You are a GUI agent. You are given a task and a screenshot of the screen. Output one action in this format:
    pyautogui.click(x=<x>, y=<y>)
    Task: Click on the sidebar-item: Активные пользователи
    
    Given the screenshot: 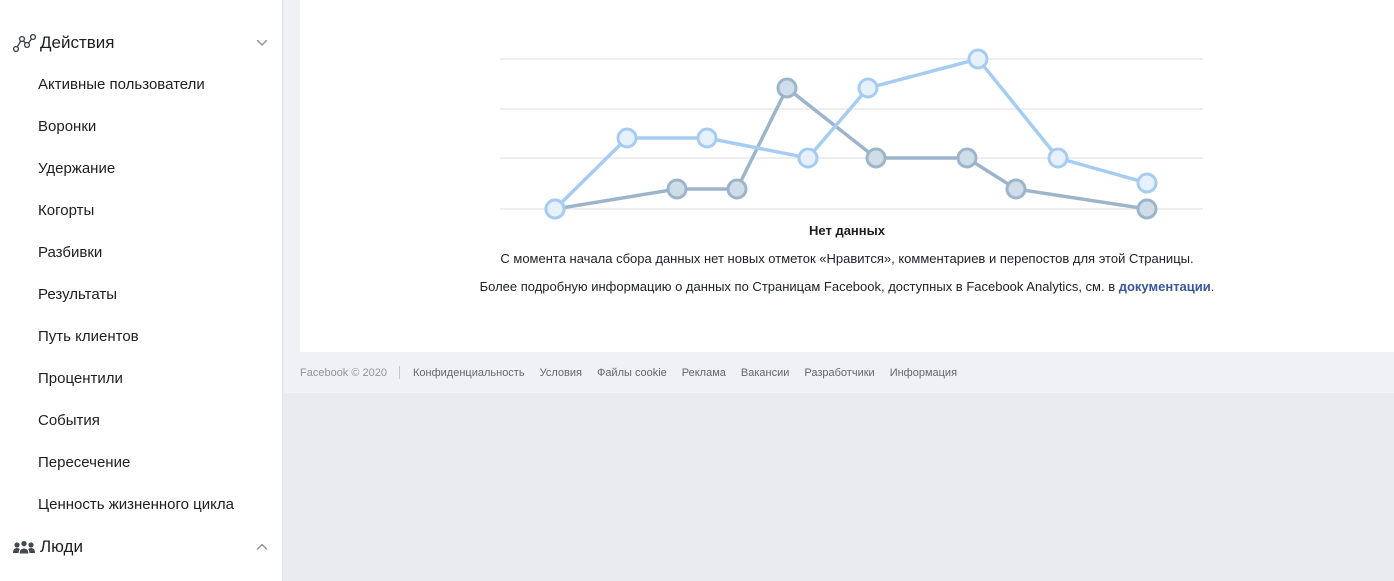 What is the action you would take?
    pyautogui.click(x=121, y=84)
    